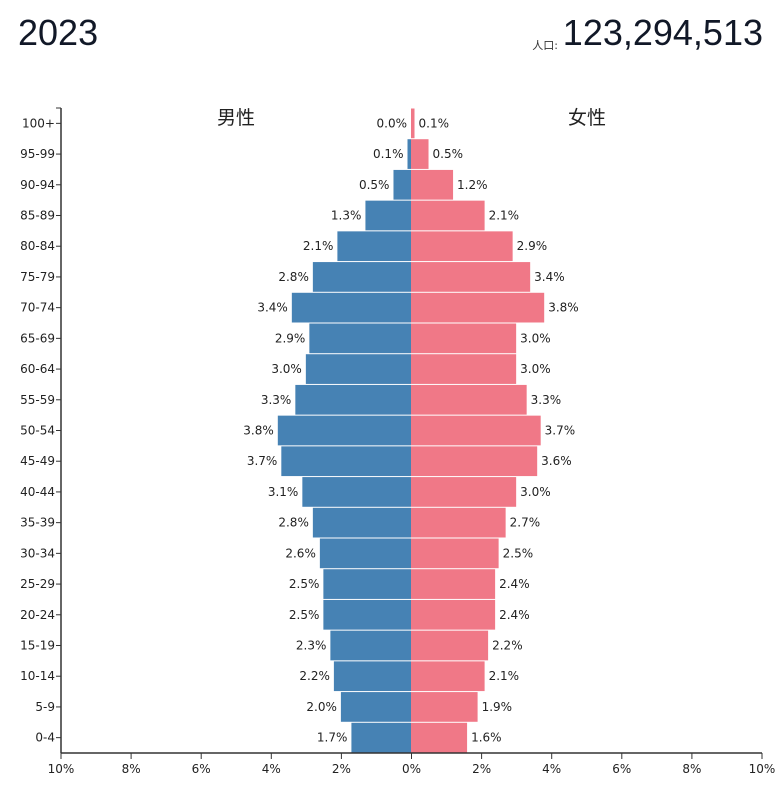  Describe the element at coordinates (37, 369) in the screenshot. I see `age-group-label: 60-64` at that location.